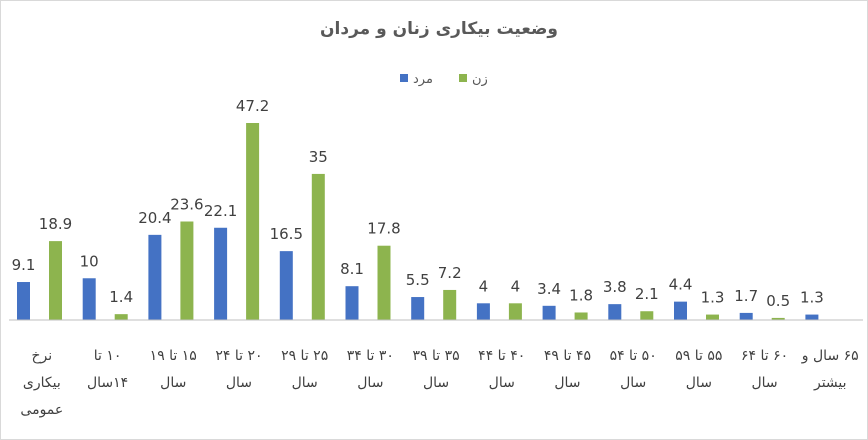 This screenshot has height=440, width=868. I want to click on data-label-male-1: 10, so click(89, 261).